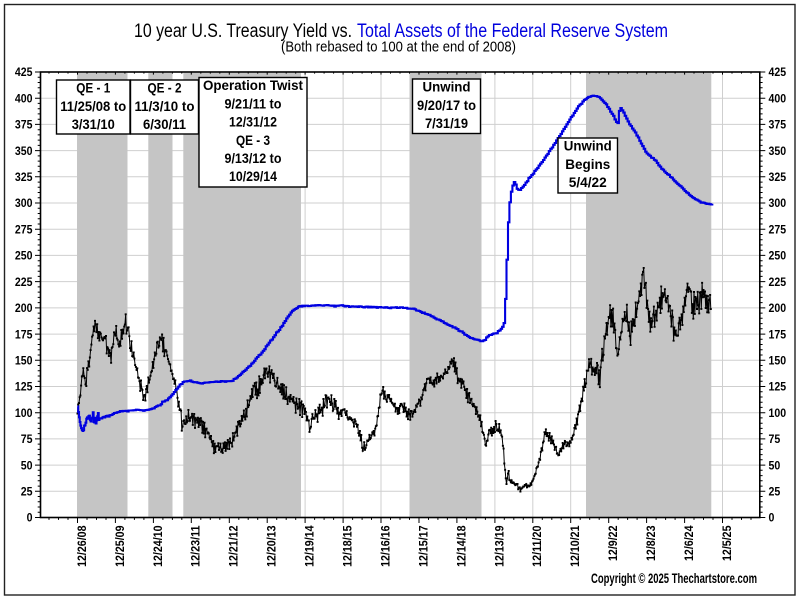  Describe the element at coordinates (461, 546) in the screenshot. I see `svg-text: 12/14/18` at that location.